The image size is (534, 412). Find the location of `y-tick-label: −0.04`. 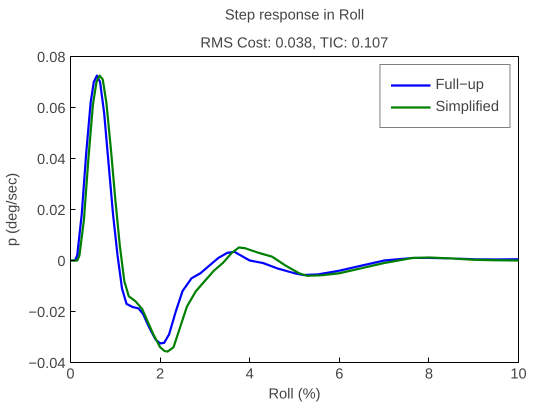

y-tick-label: −0.04 is located at coordinates (47, 364).